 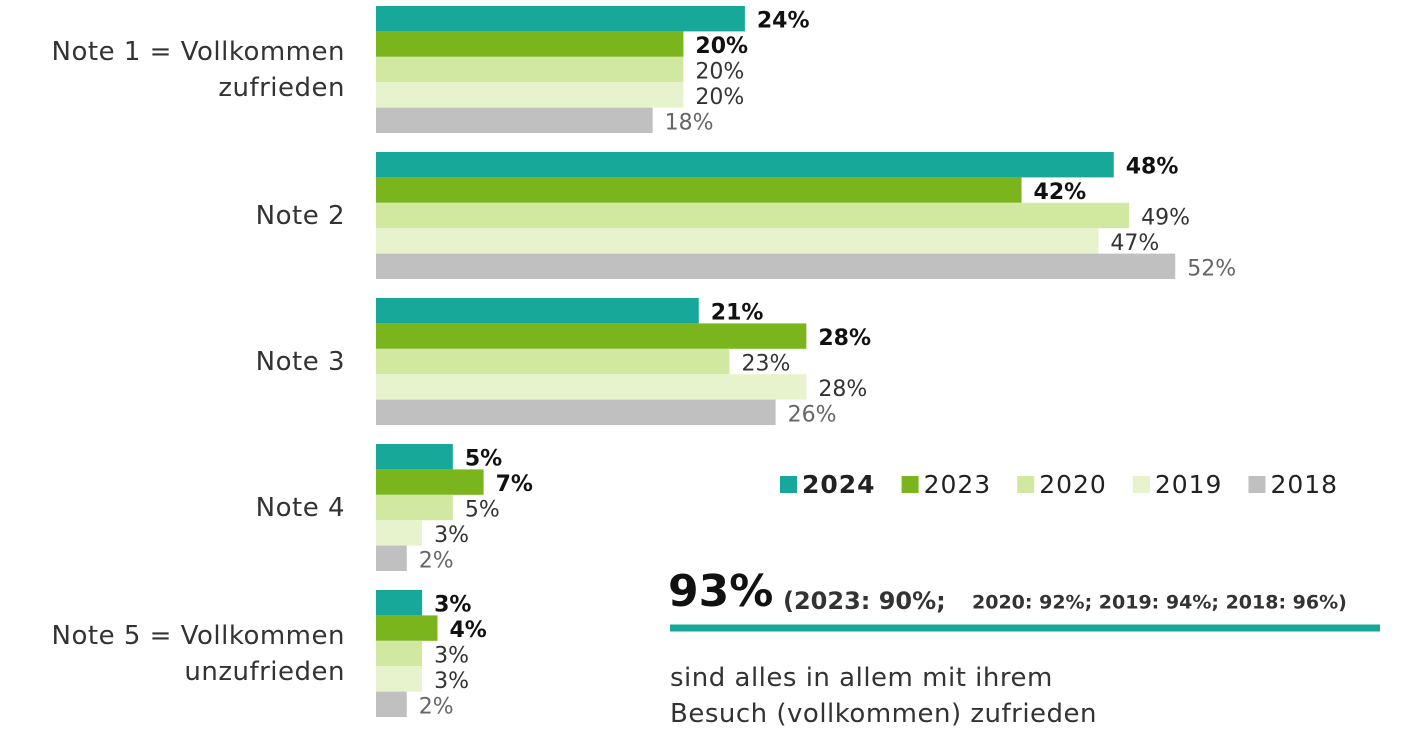 What do you see at coordinates (1060, 192) in the screenshot?
I see `value-label: 42%` at bounding box center [1060, 192].